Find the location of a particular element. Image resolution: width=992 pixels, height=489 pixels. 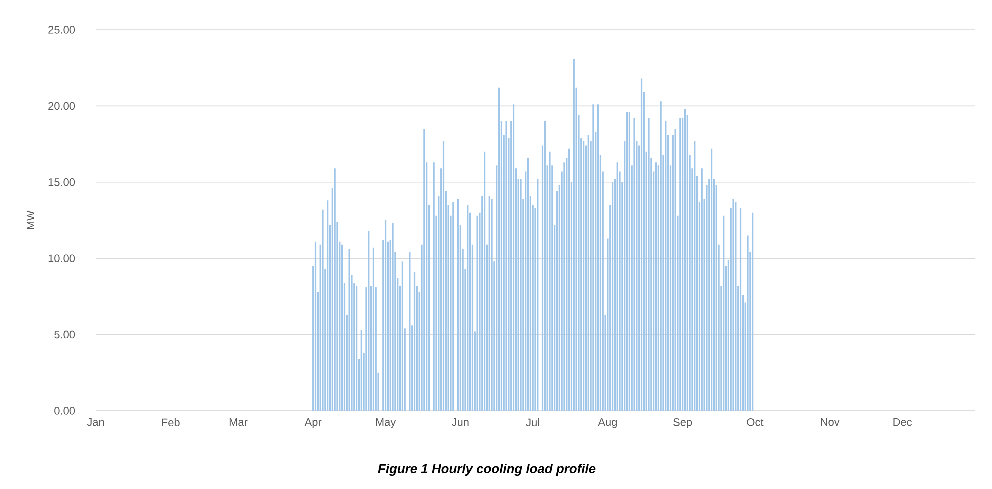

x-tick-label: Jan is located at coordinates (95, 422).